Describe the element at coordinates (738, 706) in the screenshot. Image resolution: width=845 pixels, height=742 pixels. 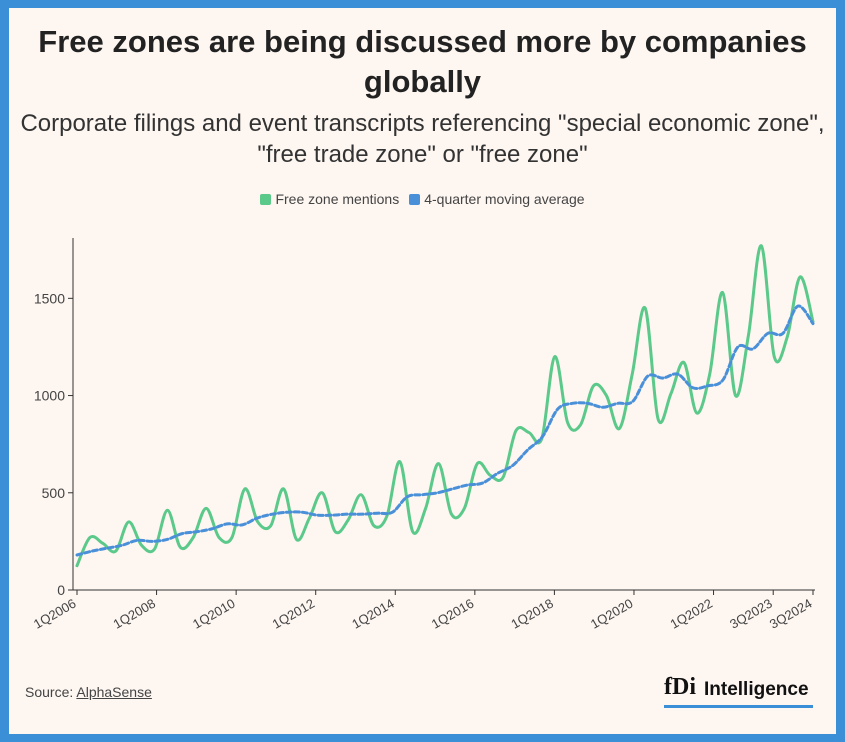
I see `logo-underline` at that location.